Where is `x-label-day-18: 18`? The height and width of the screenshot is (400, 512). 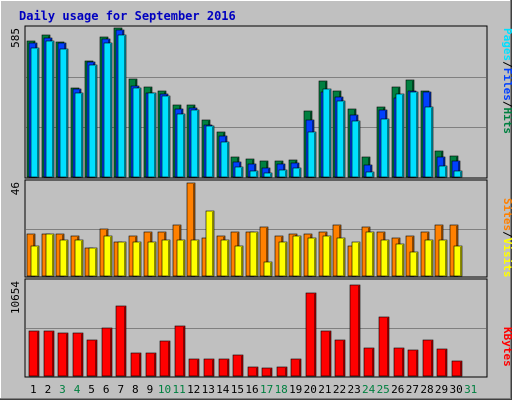 x-label-day-18: 18 is located at coordinates (281, 389).